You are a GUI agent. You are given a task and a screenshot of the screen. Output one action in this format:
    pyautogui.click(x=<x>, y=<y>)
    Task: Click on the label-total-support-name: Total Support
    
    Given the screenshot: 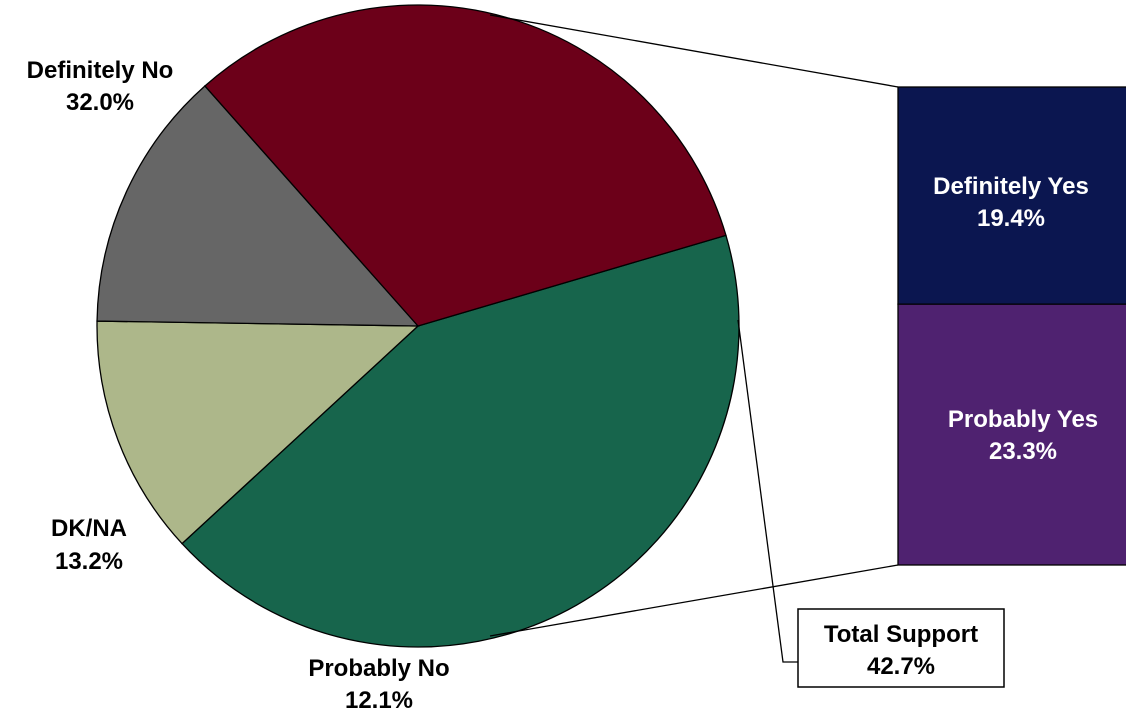 What is the action you would take?
    pyautogui.click(x=901, y=634)
    